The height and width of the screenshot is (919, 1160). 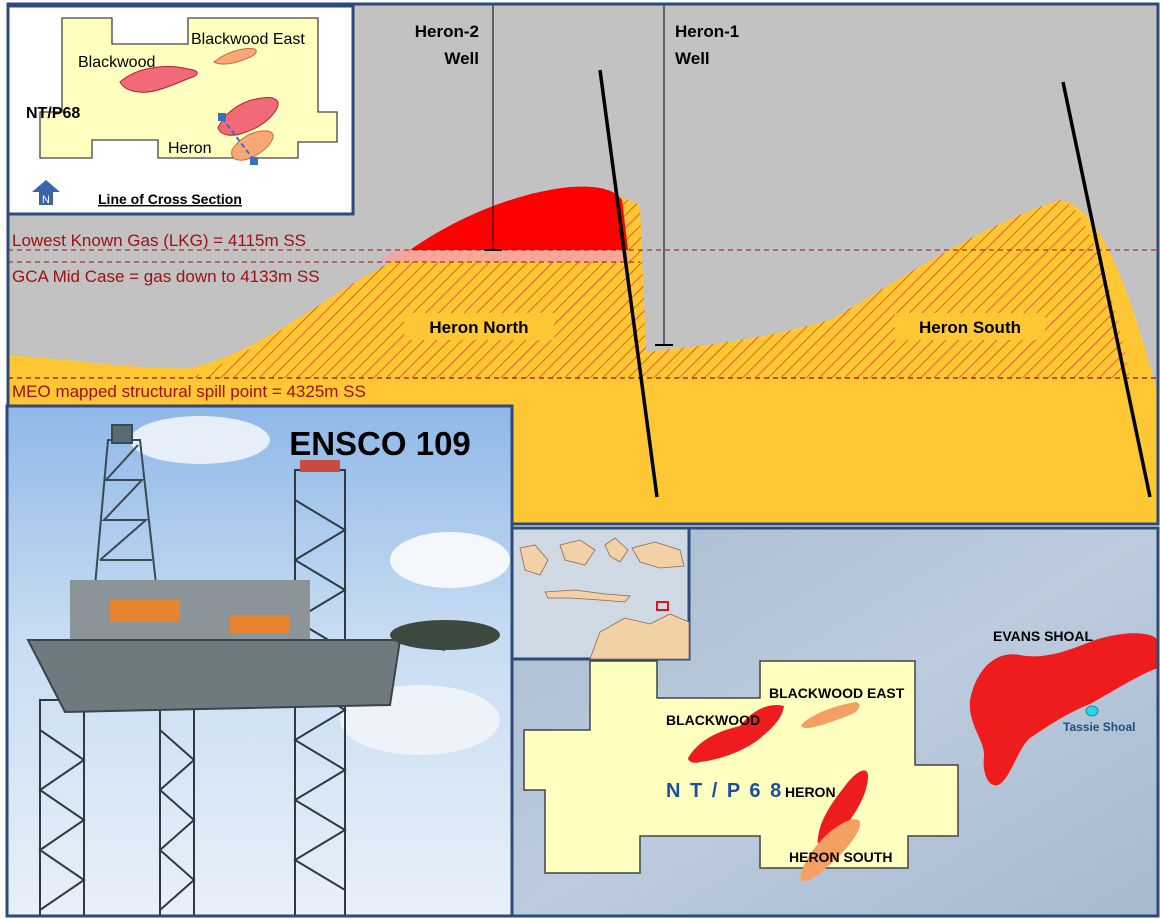 What do you see at coordinates (170, 199) in the screenshot?
I see `line-of-cross-section-caption: Line of Cross Section` at bounding box center [170, 199].